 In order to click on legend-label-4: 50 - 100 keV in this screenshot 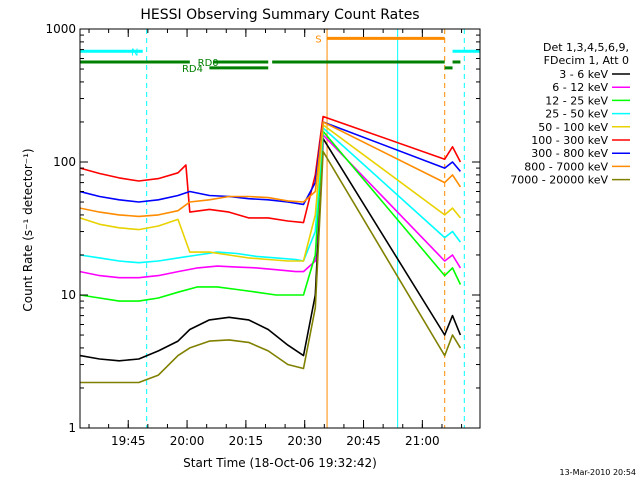, I will do `click(573, 127)`.